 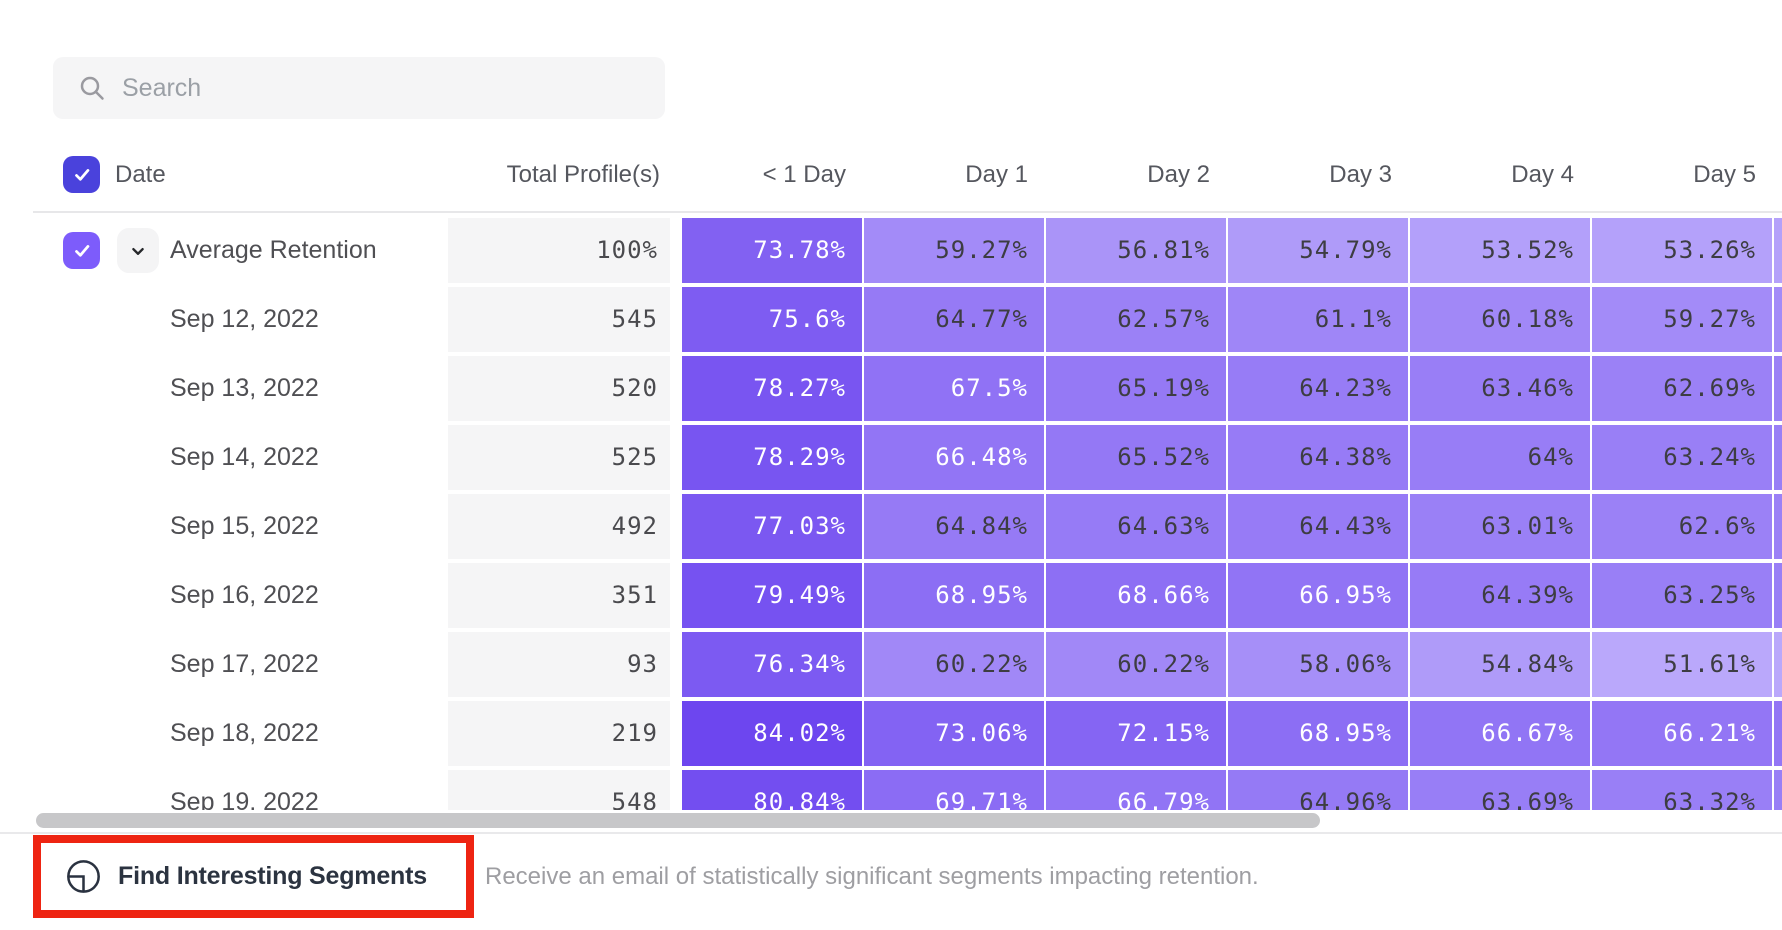 What do you see at coordinates (1682, 664) in the screenshot?
I see `retention-cell: 51.61%` at bounding box center [1682, 664].